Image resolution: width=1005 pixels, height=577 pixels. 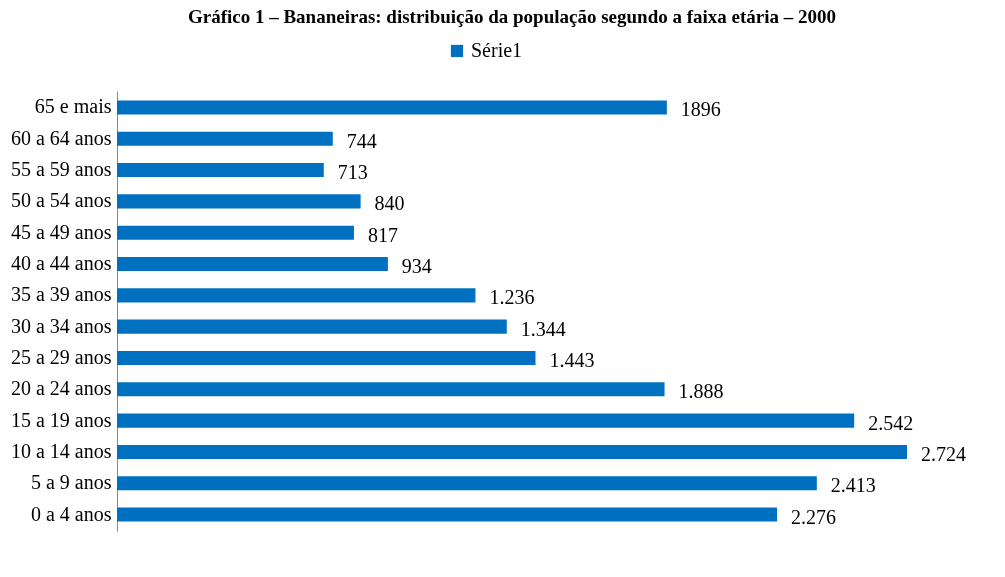 What do you see at coordinates (572, 359) in the screenshot?
I see `data-label: 1.443` at bounding box center [572, 359].